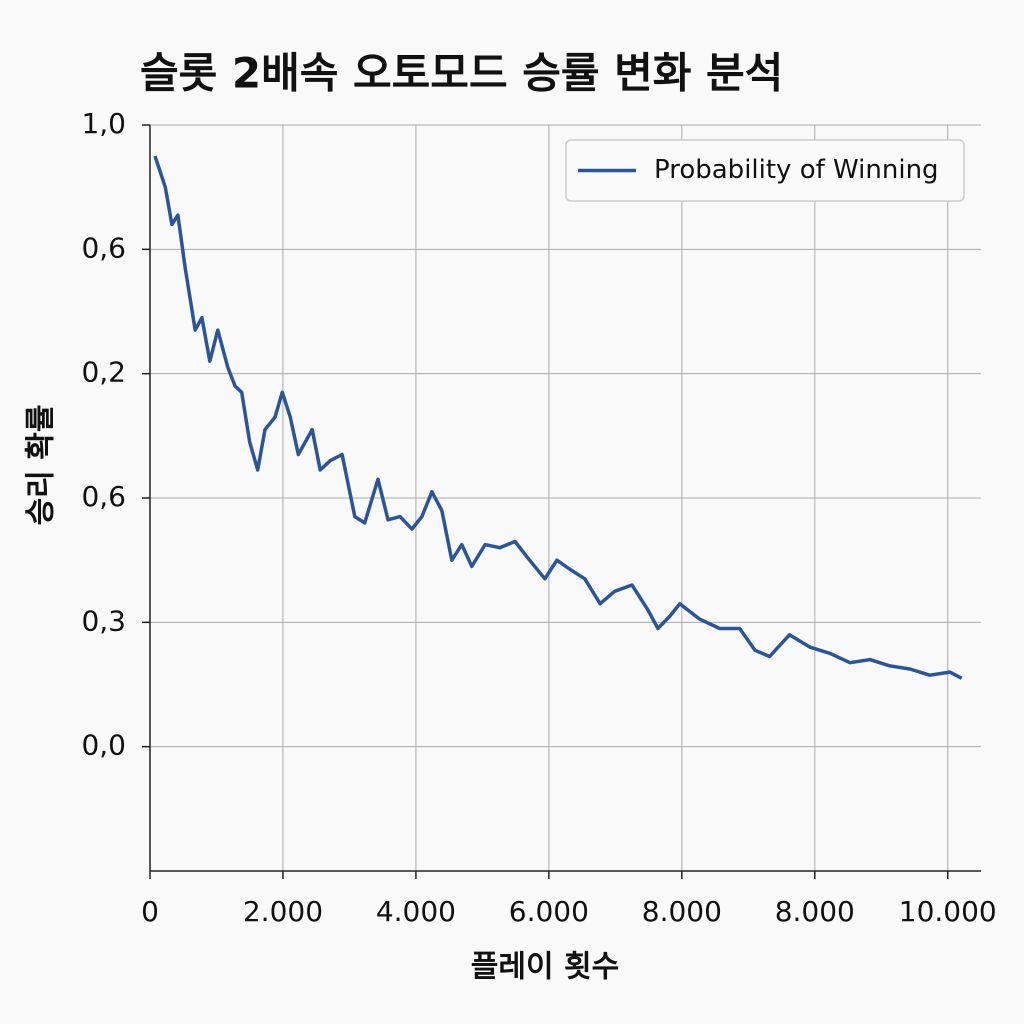 Image resolution: width=1024 pixels, height=1024 pixels. What do you see at coordinates (150, 911) in the screenshot?
I see `x-tick-label: 0` at bounding box center [150, 911].